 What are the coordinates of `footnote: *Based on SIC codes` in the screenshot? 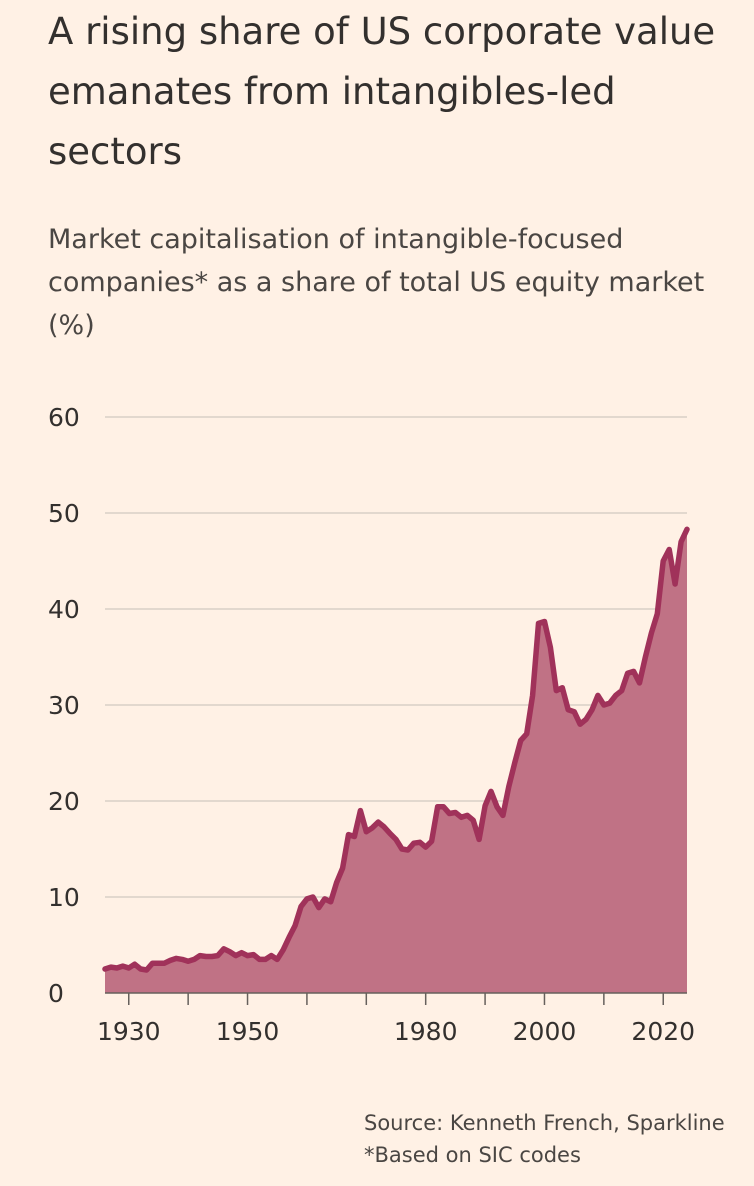 It's located at (472, 1155).